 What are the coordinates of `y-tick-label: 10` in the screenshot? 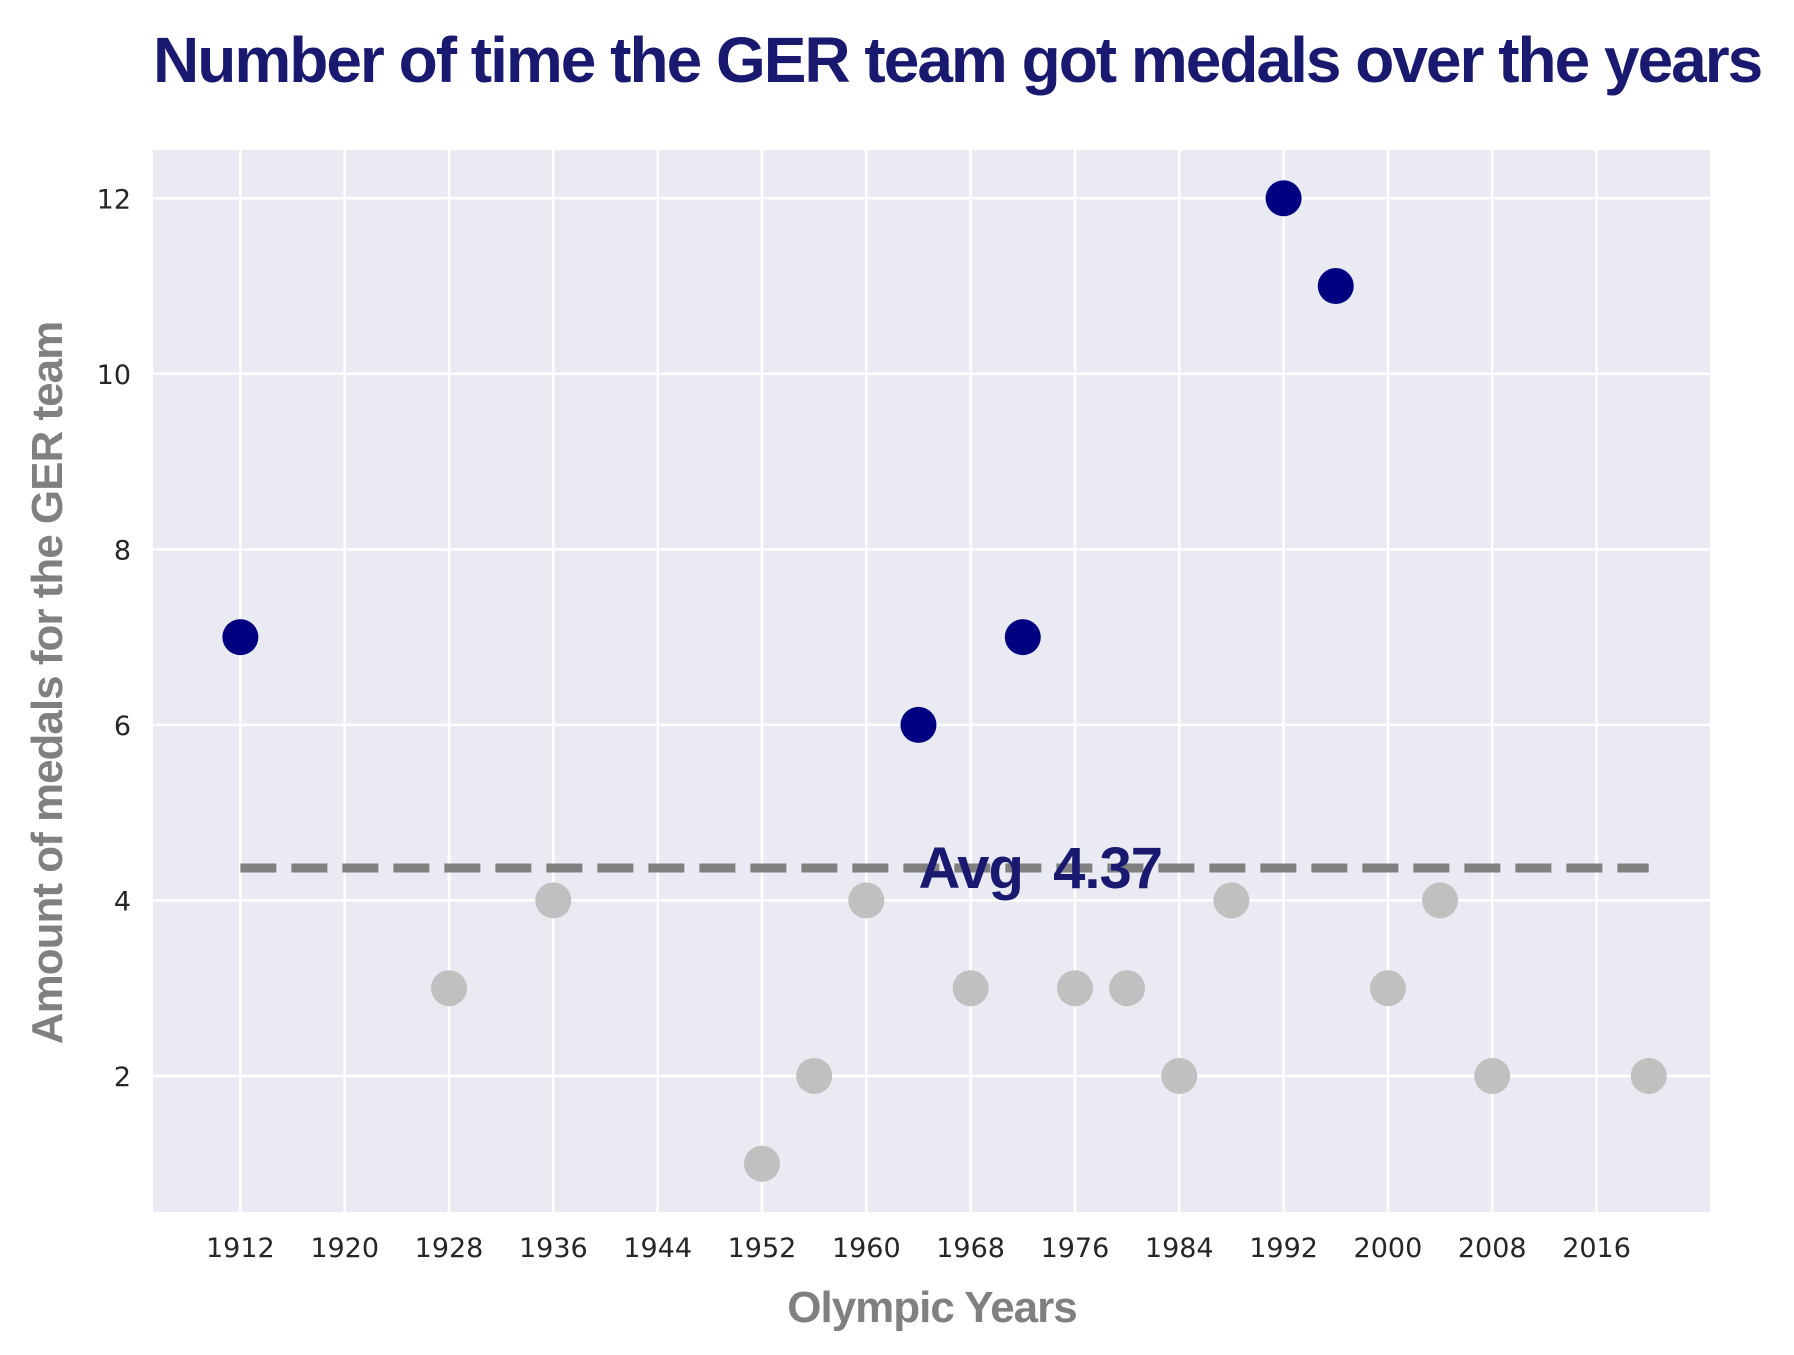 It's located at (114, 375).